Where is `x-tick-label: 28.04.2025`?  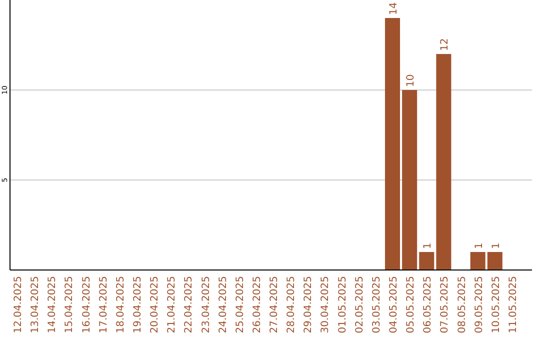
x-tick-label: 28.04.2025 is located at coordinates (292, 305).